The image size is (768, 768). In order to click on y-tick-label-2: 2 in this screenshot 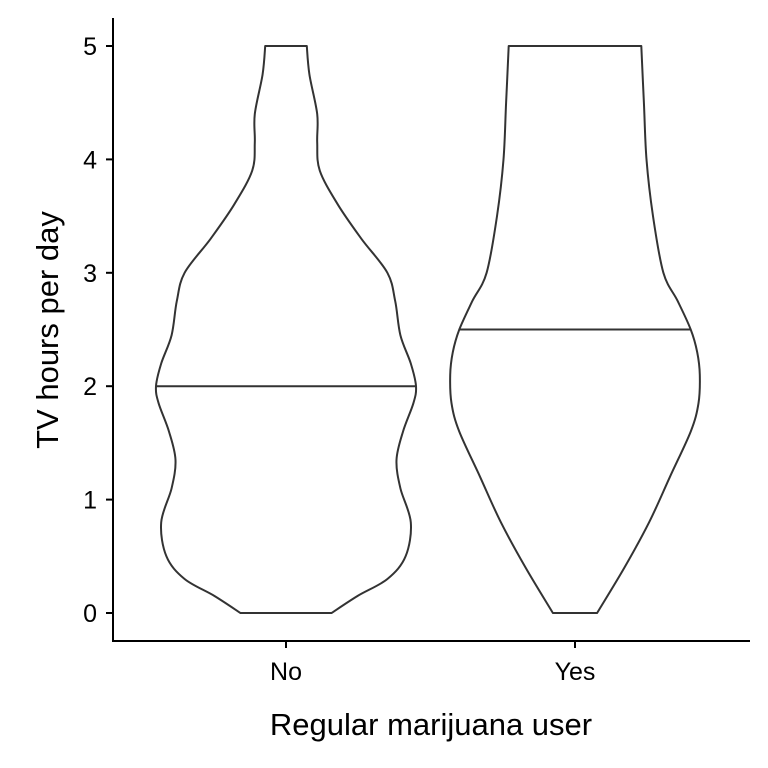, I will do `click(90, 387)`.